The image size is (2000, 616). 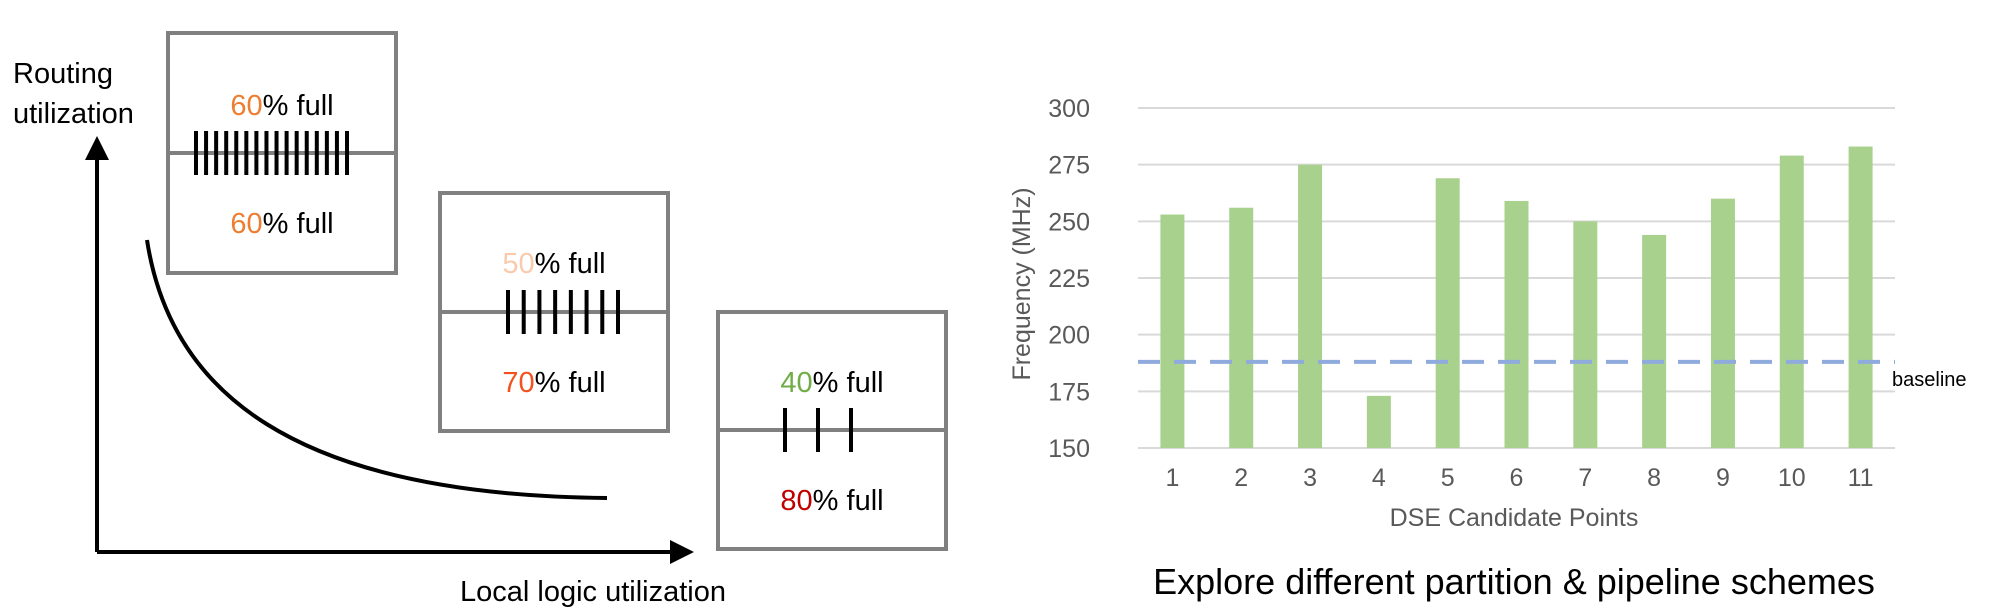 What do you see at coordinates (63, 74) in the screenshot?
I see `y-axis-label-line1: Routing` at bounding box center [63, 74].